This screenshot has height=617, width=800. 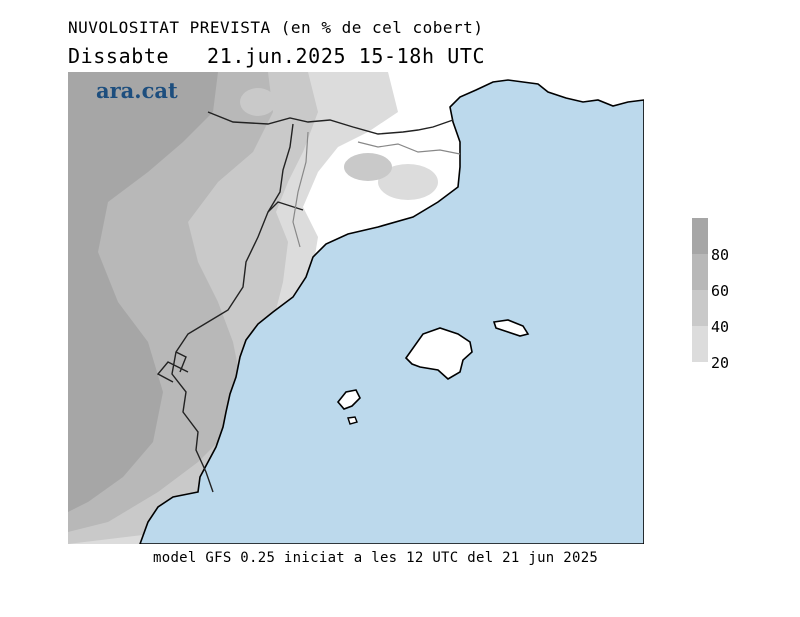 I want to click on forecast-date: Dissabte 21.jun.2025 15-18h UTC, so click(x=277, y=56).